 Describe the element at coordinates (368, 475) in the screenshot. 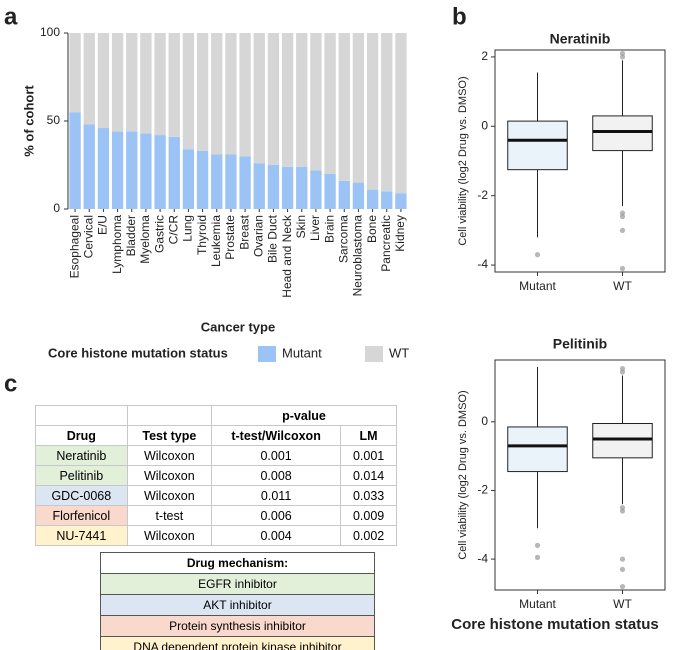

I see `table-cell: 0.014` at that location.